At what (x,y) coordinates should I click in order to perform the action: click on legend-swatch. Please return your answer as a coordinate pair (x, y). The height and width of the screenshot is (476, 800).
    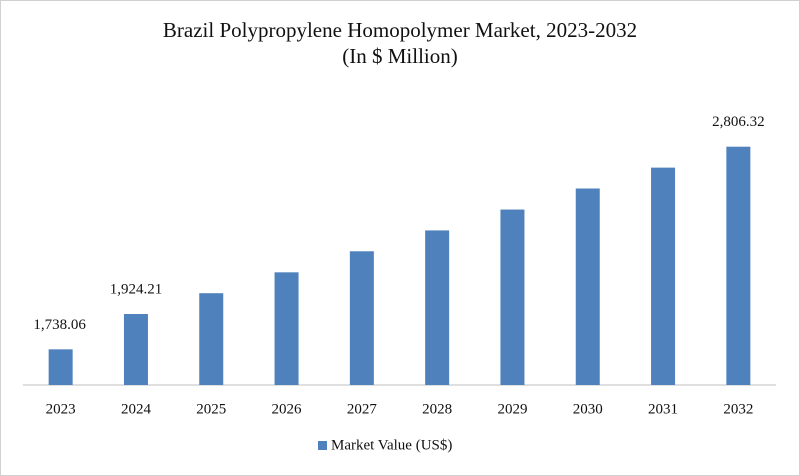
    Looking at the image, I should click on (322, 445).